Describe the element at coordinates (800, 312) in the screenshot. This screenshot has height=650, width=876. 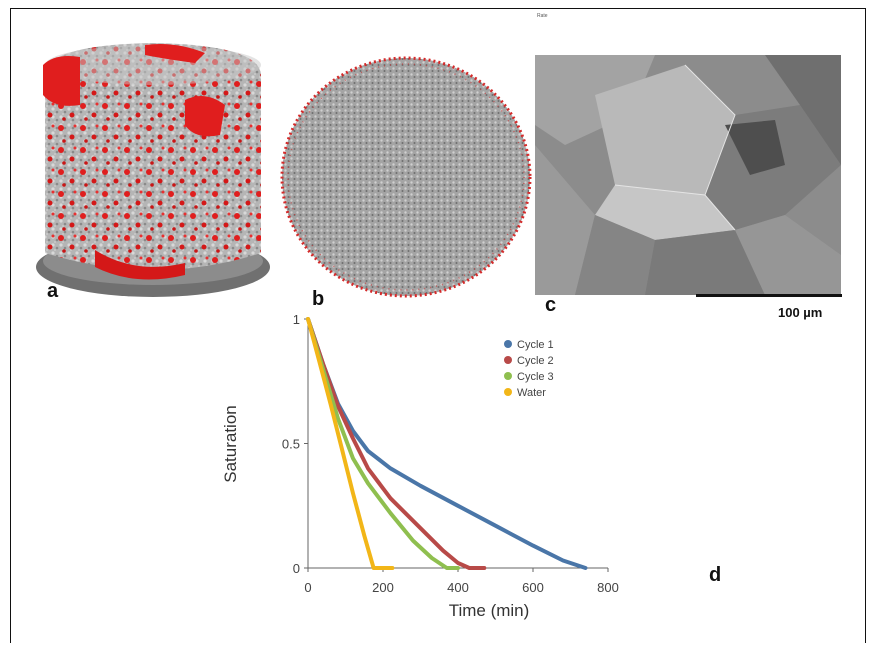
I see `scale-bar-label: 100 µm` at that location.